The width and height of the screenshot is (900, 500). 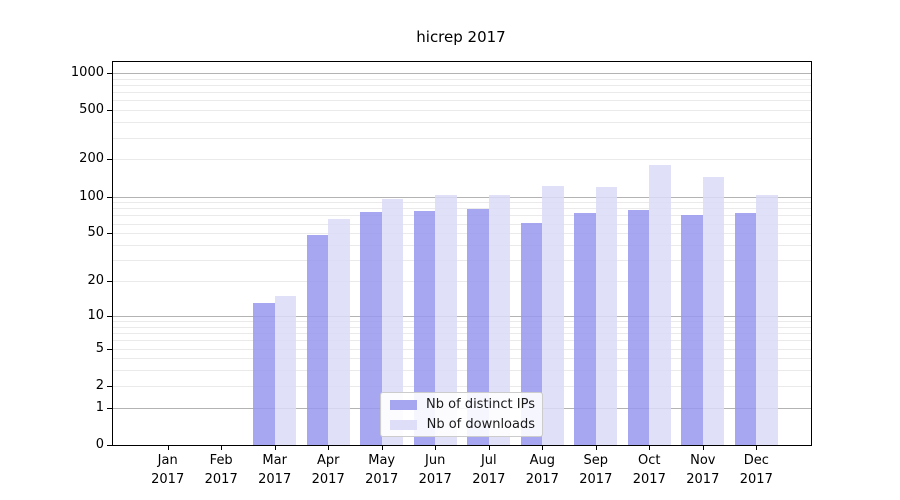 I want to click on y-tick-label: 20, so click(x=95, y=280).